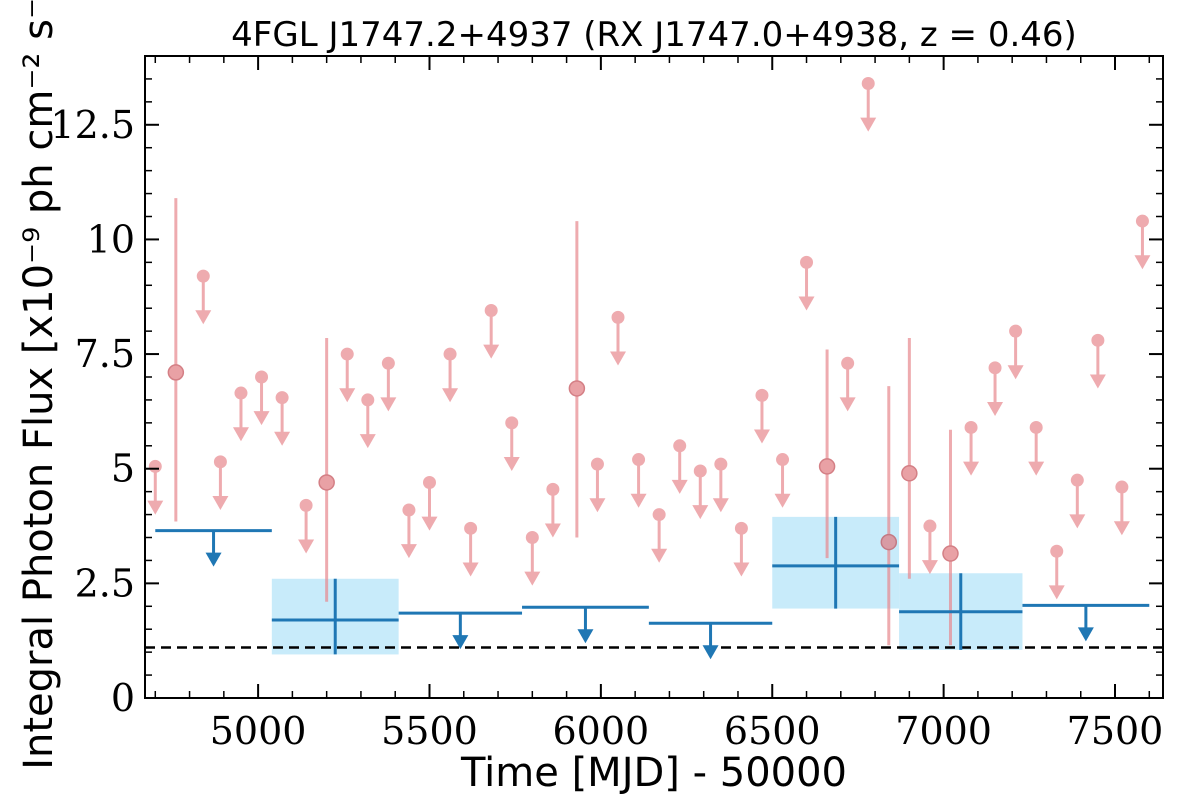 This screenshot has width=1200, height=800. Describe the element at coordinates (105, 354) in the screenshot. I see `y-tick-label: 7.5` at that location.